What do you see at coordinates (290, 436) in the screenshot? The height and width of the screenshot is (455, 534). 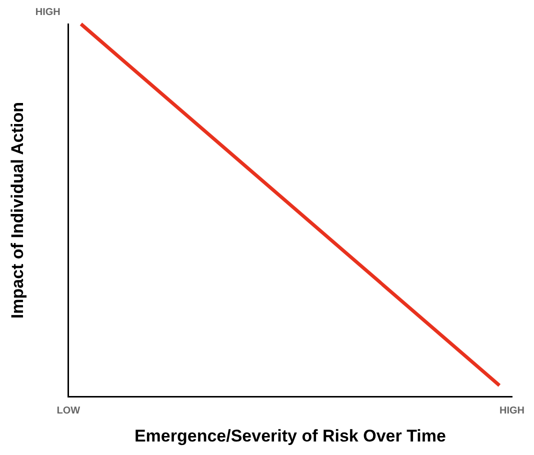 I see `x-axis-title: Emergence/Severity of Risk Over Time` at bounding box center [290, 436].